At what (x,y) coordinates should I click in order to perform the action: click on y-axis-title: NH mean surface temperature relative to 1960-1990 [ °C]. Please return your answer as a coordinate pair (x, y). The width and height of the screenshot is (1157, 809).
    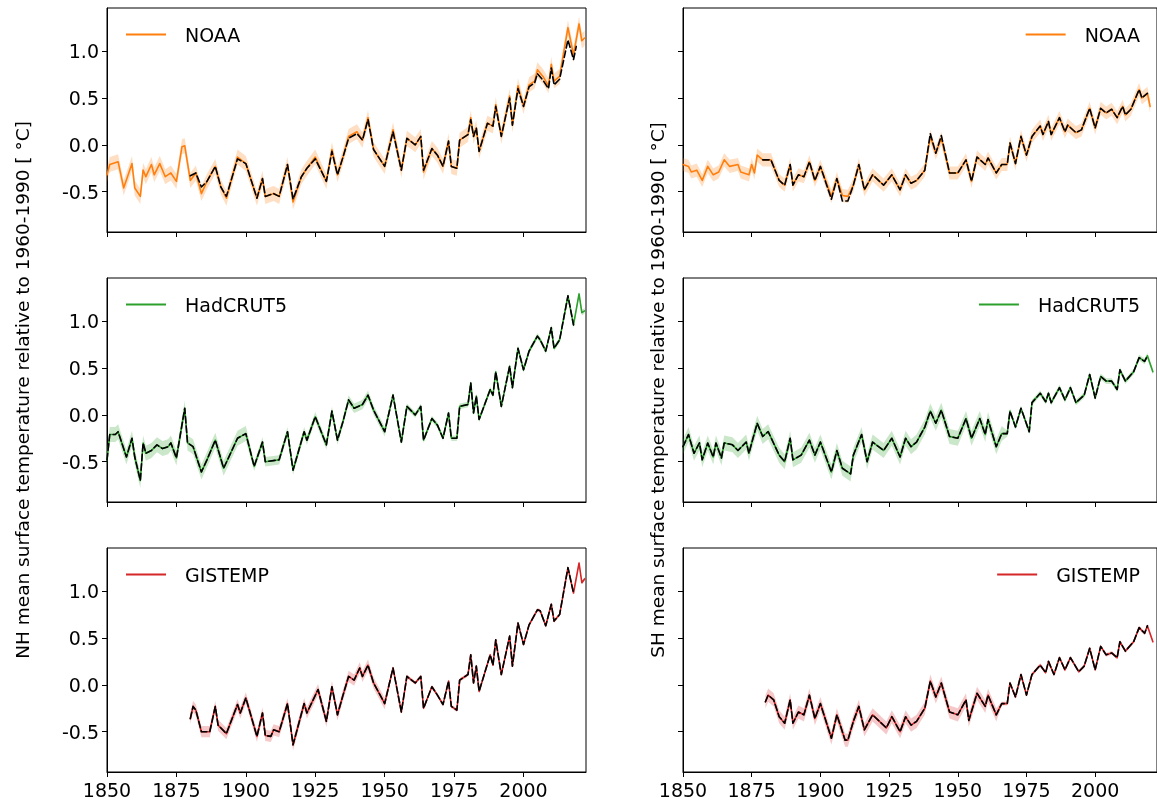
    Looking at the image, I should click on (22, 390).